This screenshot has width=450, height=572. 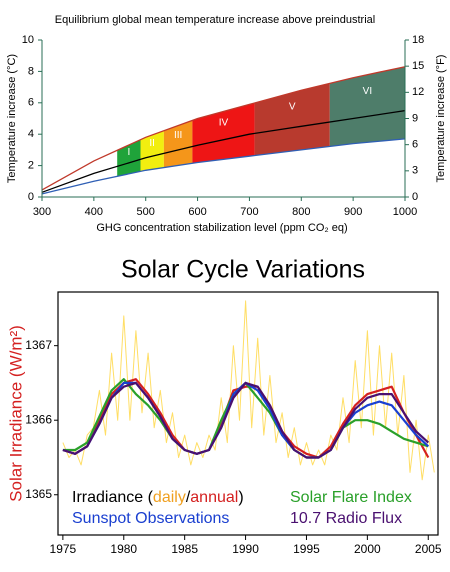 I want to click on band-label: V, so click(x=292, y=106).